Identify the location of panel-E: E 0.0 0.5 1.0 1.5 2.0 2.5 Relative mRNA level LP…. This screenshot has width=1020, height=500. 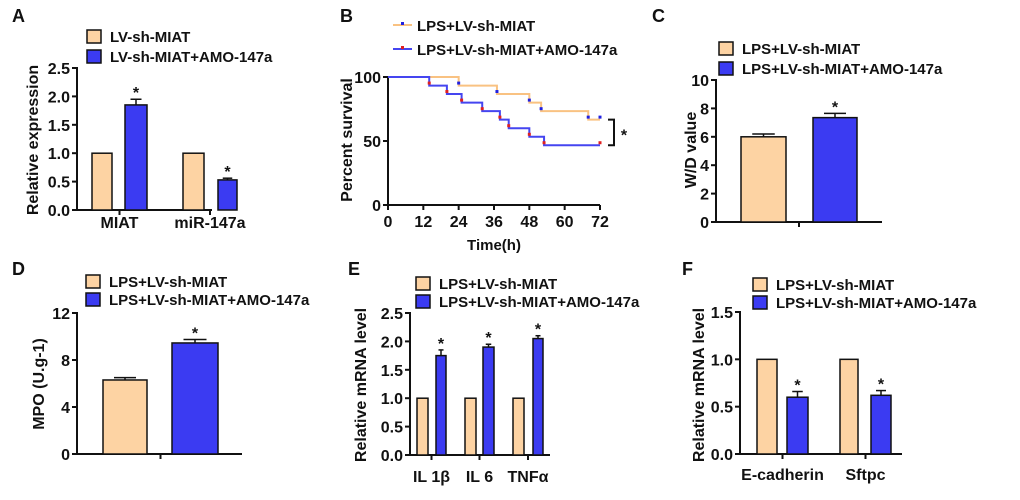
(494, 372).